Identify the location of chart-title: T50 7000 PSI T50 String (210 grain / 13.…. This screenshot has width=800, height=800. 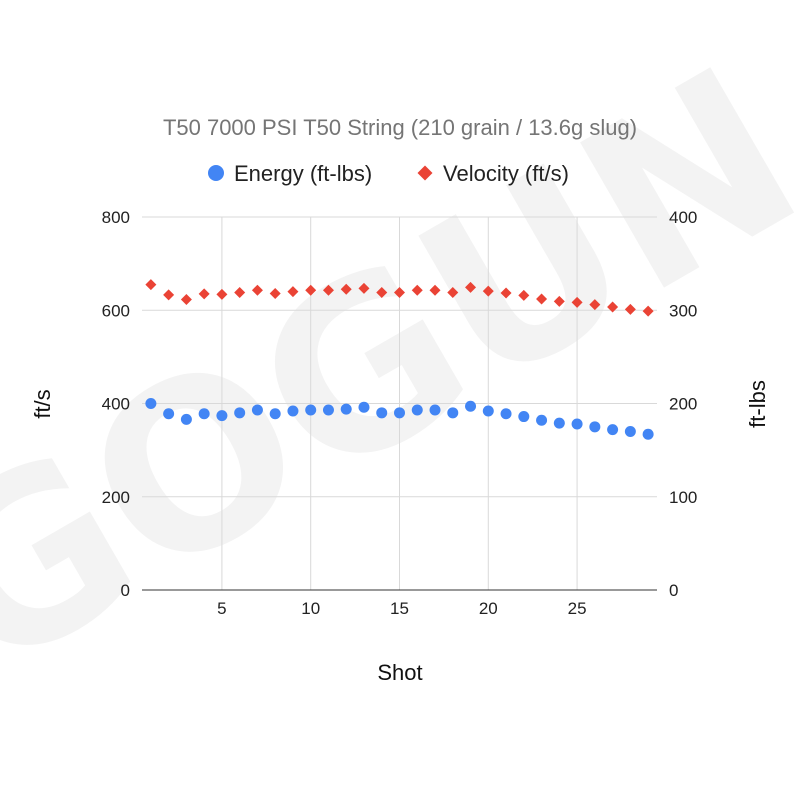
(400, 127).